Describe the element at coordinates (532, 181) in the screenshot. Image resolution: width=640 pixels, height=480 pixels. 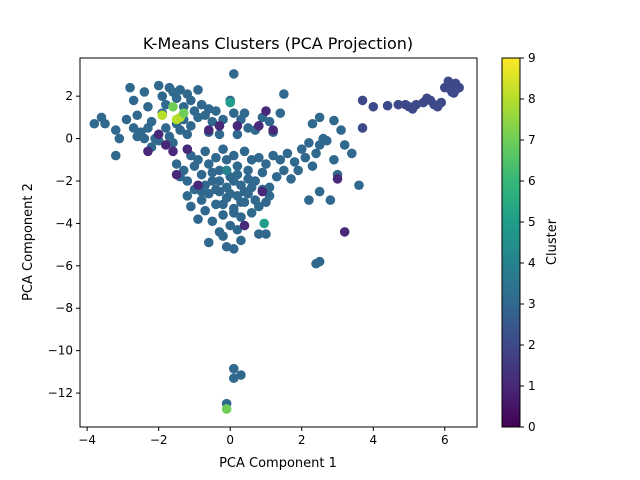
I see `colorbar-tick-label: 6` at that location.